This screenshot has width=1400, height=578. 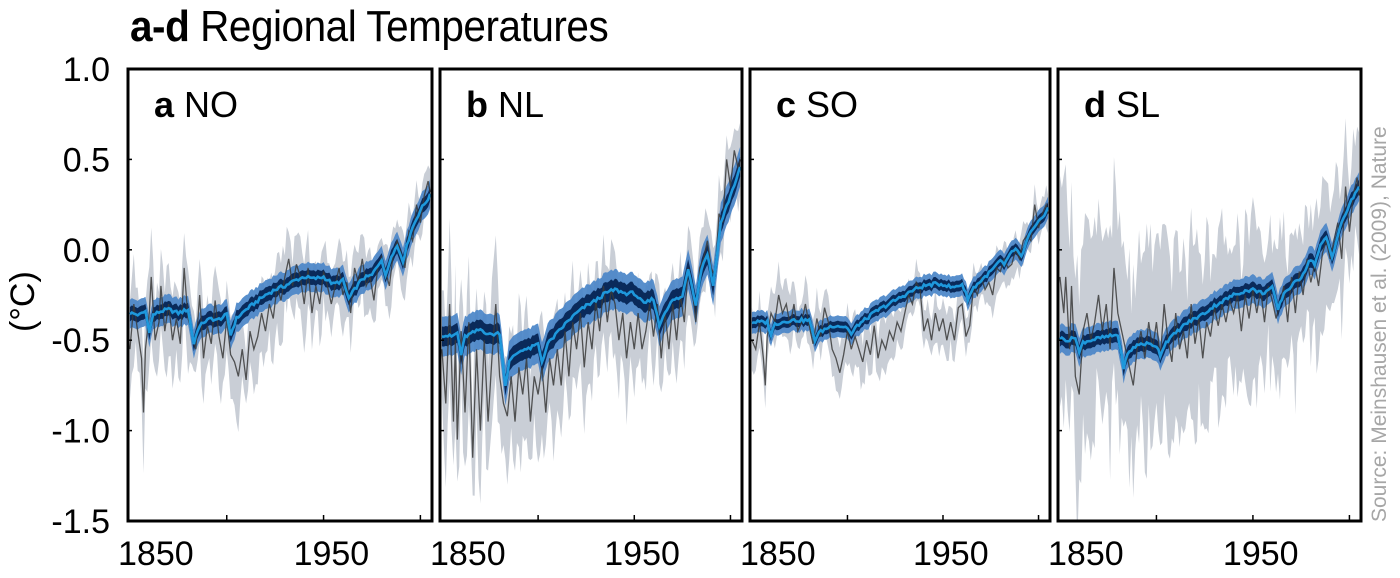 What do you see at coordinates (1133, 104) in the screenshot?
I see `panel-region: SL` at bounding box center [1133, 104].